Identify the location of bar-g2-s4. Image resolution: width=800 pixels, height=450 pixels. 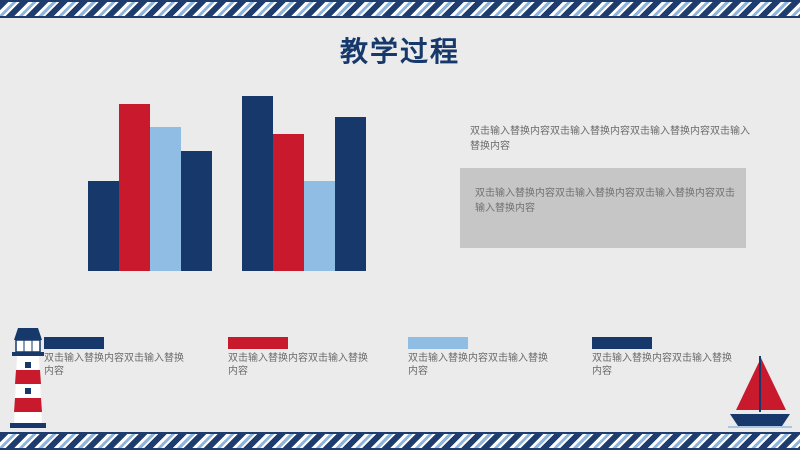
(350, 194).